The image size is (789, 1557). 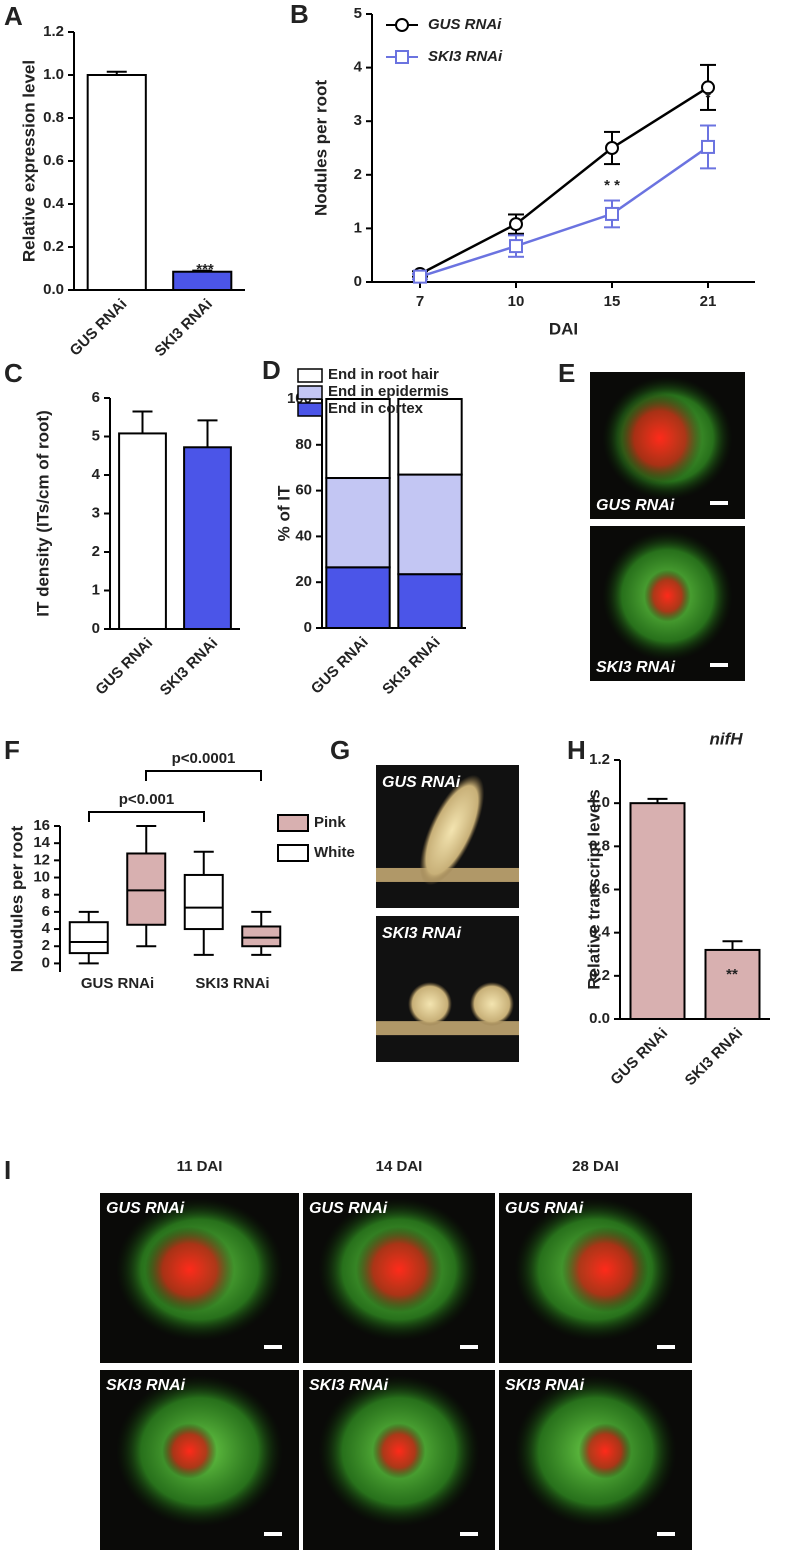 I want to click on annotation: ***, so click(x=205, y=269).